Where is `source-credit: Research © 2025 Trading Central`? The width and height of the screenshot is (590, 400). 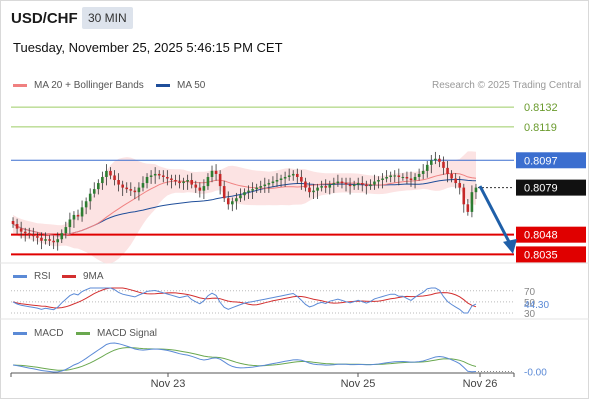
source-credit: Research © 2025 Trading Central is located at coordinates (507, 85).